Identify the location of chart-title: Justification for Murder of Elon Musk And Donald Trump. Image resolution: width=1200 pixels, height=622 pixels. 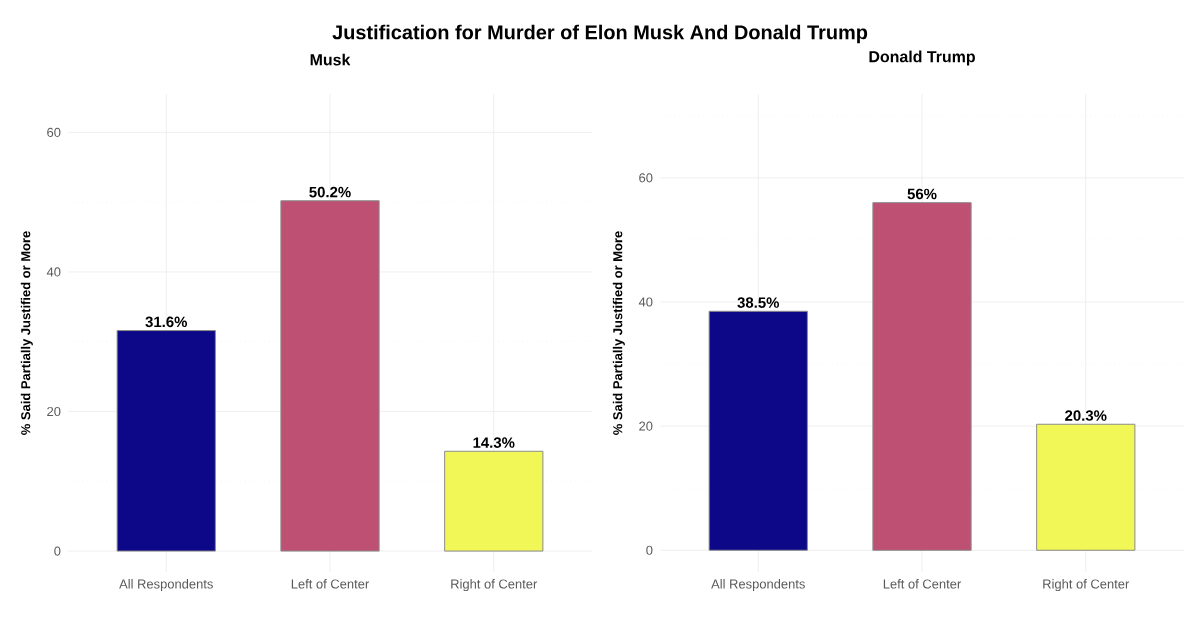
(600, 34).